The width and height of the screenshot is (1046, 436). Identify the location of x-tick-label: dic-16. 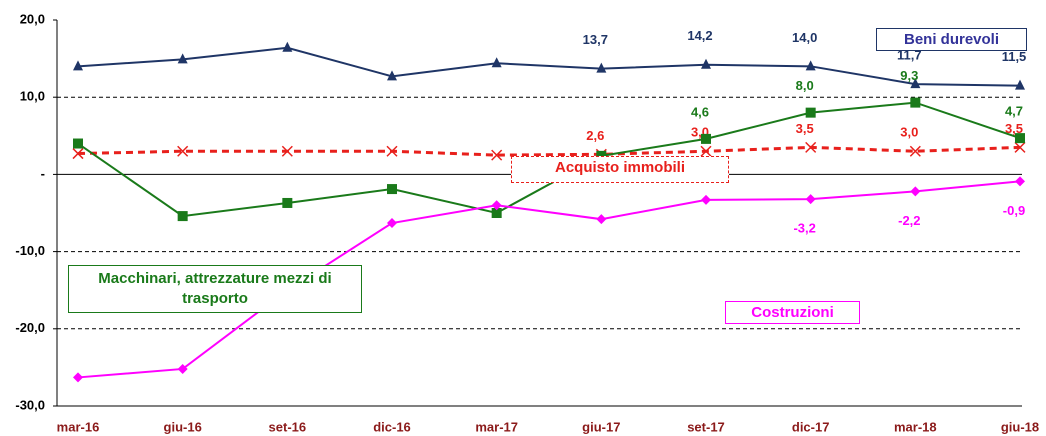
(392, 426).